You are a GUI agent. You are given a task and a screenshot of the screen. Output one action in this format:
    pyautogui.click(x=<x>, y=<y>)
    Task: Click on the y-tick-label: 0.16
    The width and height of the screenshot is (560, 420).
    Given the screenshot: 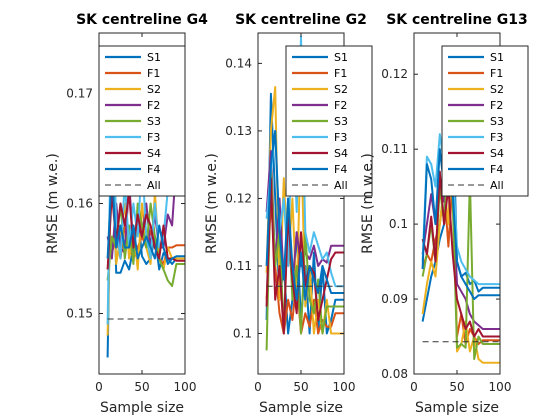 What is the action you would take?
    pyautogui.click(x=79, y=204)
    